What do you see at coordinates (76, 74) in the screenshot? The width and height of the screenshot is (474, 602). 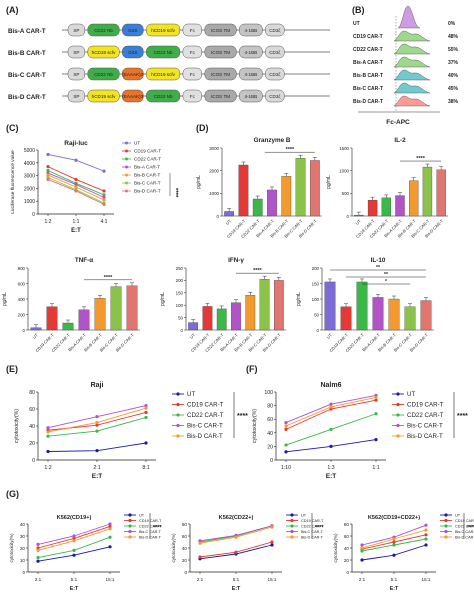 I see `construct-domain-label: SP` at bounding box center [76, 74].